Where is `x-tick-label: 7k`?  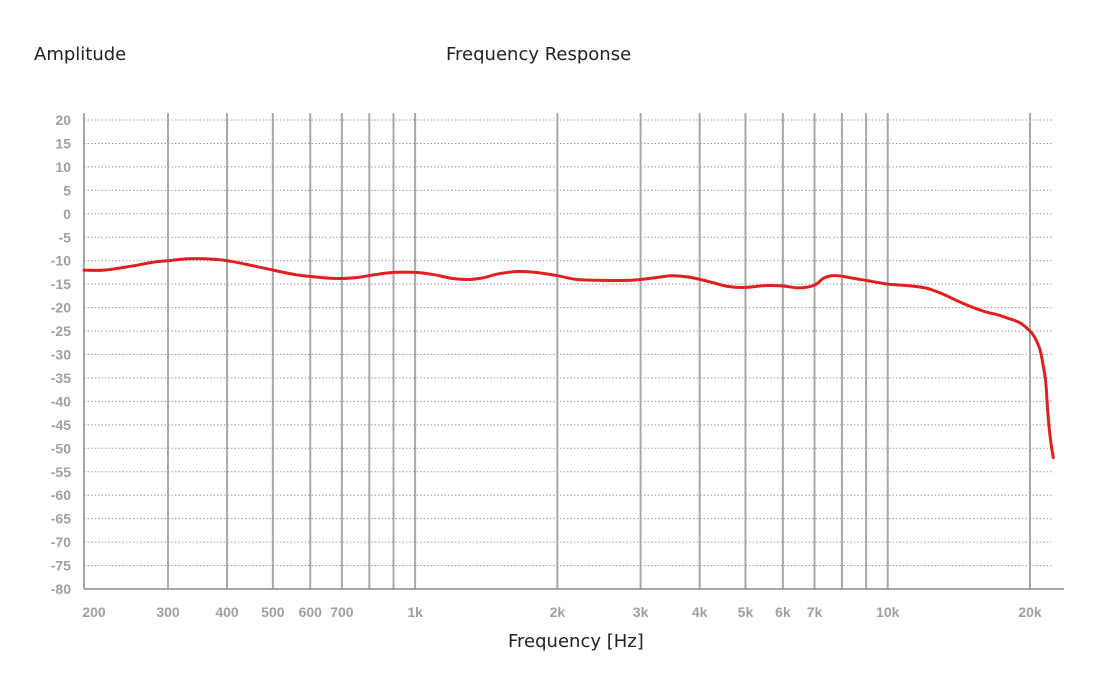
x-tick-label: 7k is located at coordinates (815, 612).